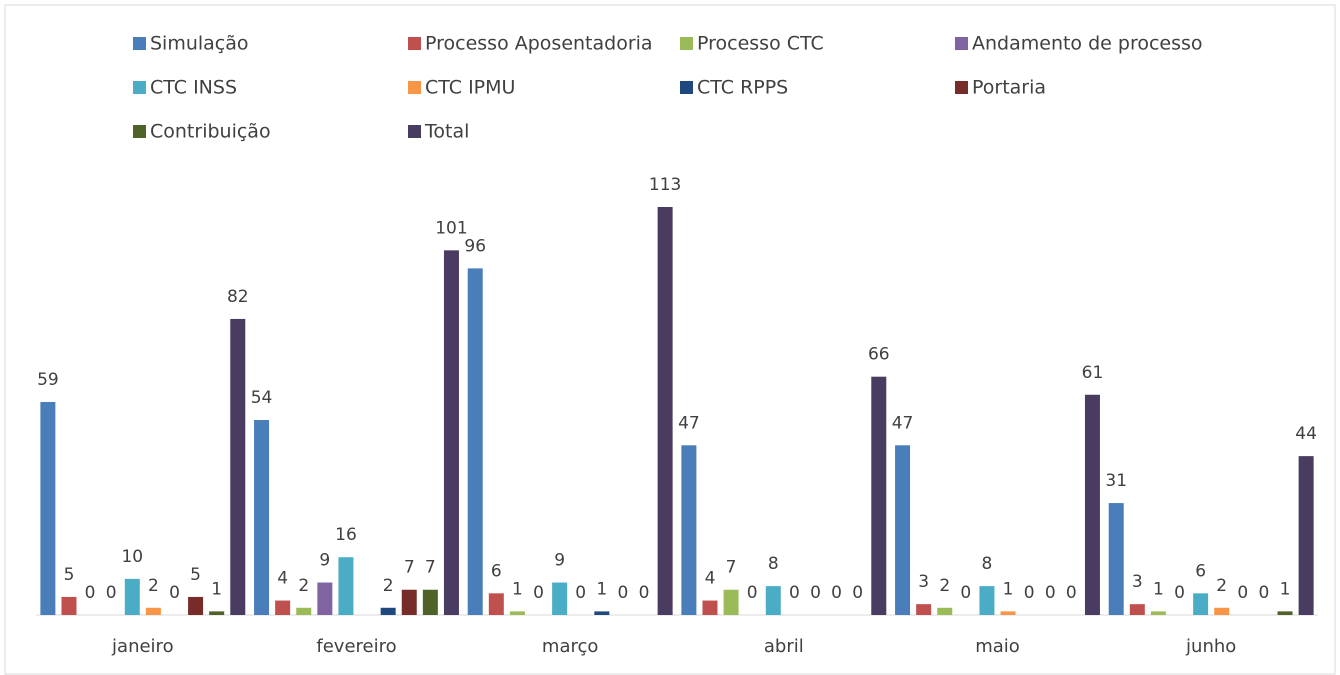  I want to click on legend-label: Total, so click(446, 132).